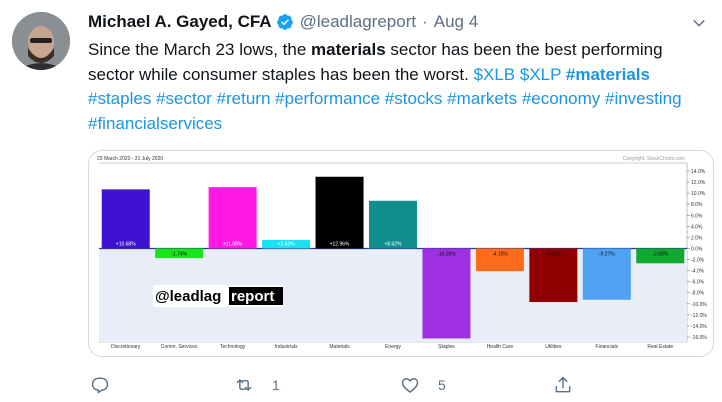 The image size is (722, 402). Describe the element at coordinates (697, 216) in the screenshot. I see `y-tick-label: 6.0%` at that location.